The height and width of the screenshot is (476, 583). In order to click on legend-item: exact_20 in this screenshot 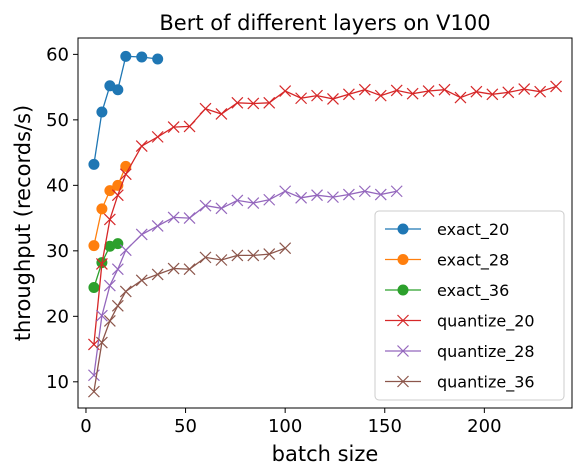, I will do `click(447, 230)`.